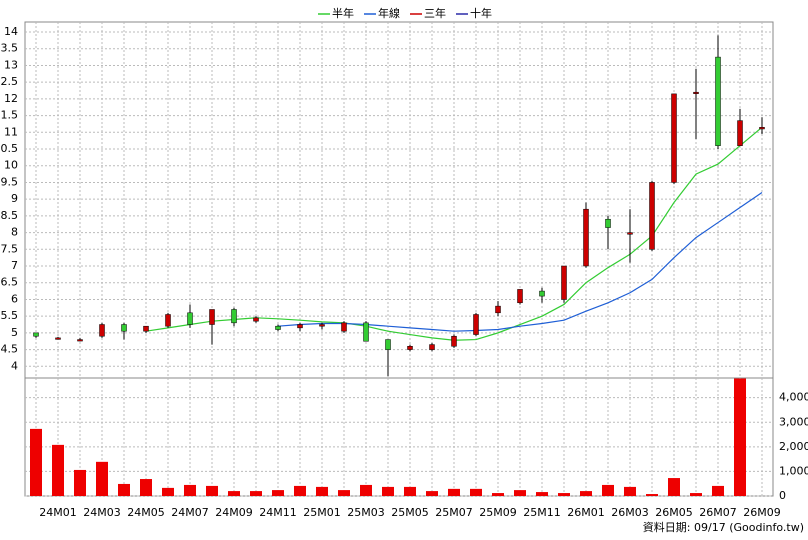 This screenshot has height=540, width=808. Describe the element at coordinates (435, 13) in the screenshot. I see `legend-label: 三年` at that location.